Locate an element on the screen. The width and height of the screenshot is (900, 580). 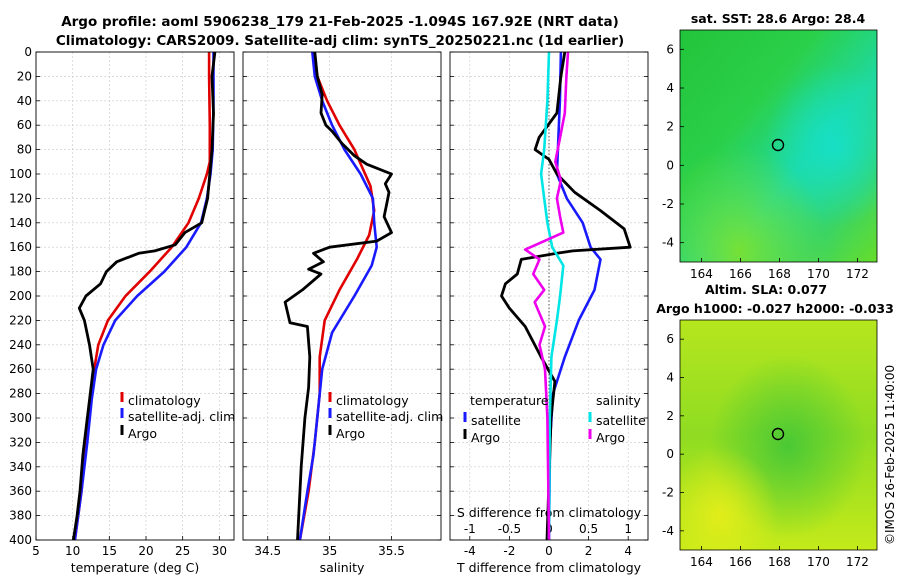
xtick-label: -2 is located at coordinates (509, 551).